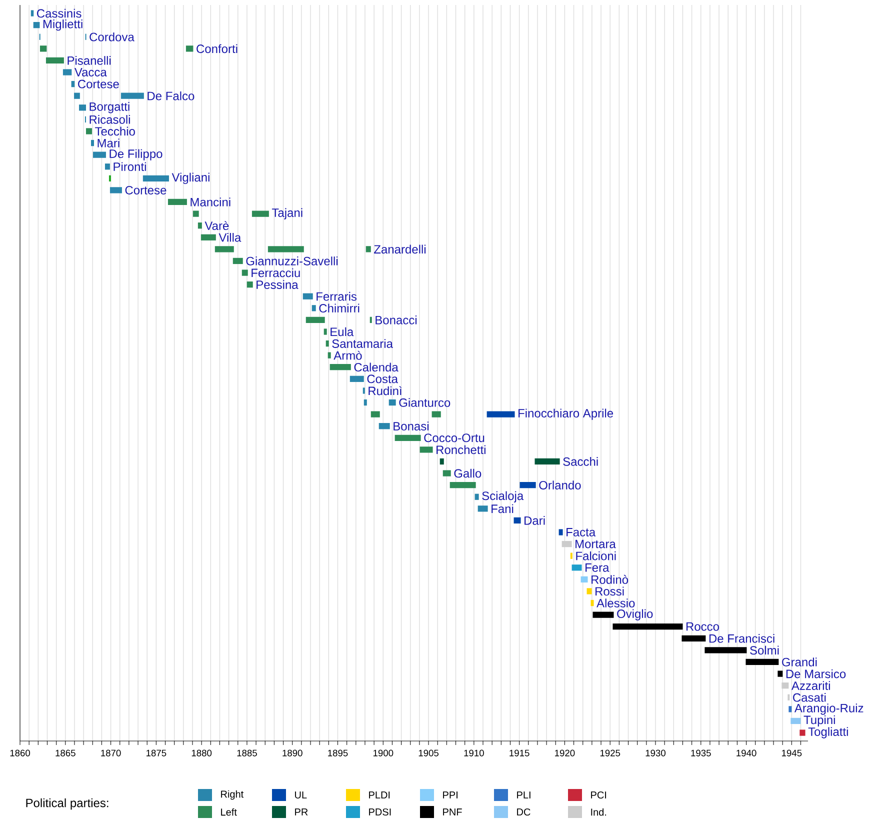  What do you see at coordinates (89, 60) in the screenshot?
I see `y-tick-label: Pisanelli` at bounding box center [89, 60].